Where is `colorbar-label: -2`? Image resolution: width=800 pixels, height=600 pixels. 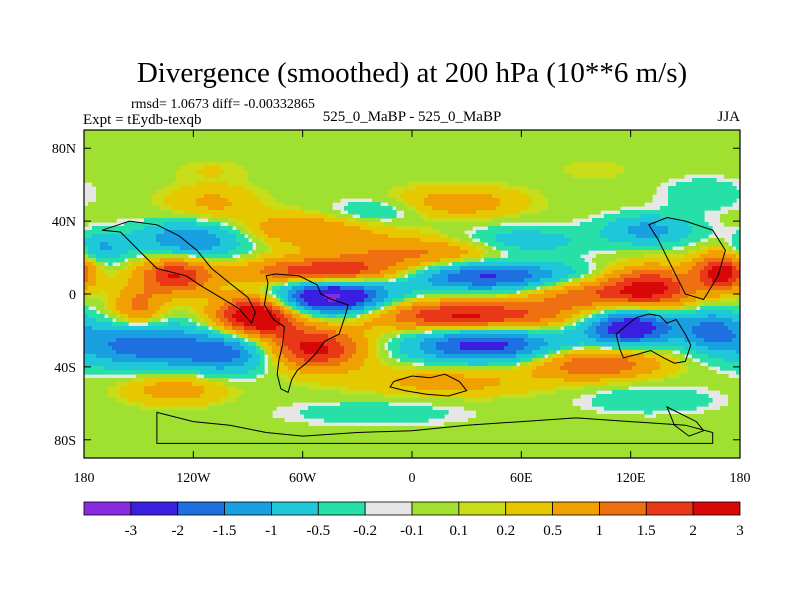 colorbar-label: -2 is located at coordinates (177, 531).